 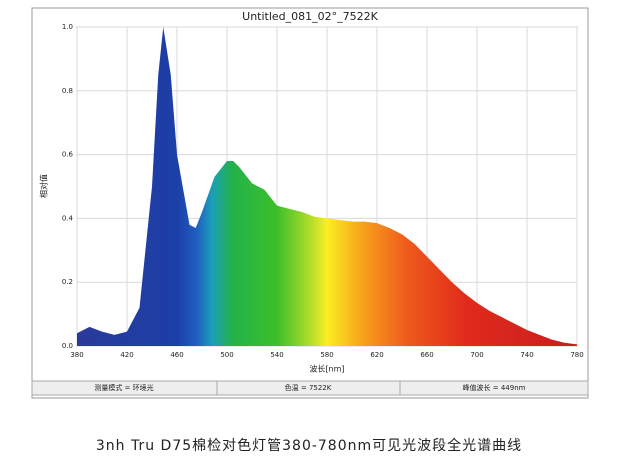 What do you see at coordinates (476, 355) in the screenshot?
I see `x-tick-label: 700` at bounding box center [476, 355].